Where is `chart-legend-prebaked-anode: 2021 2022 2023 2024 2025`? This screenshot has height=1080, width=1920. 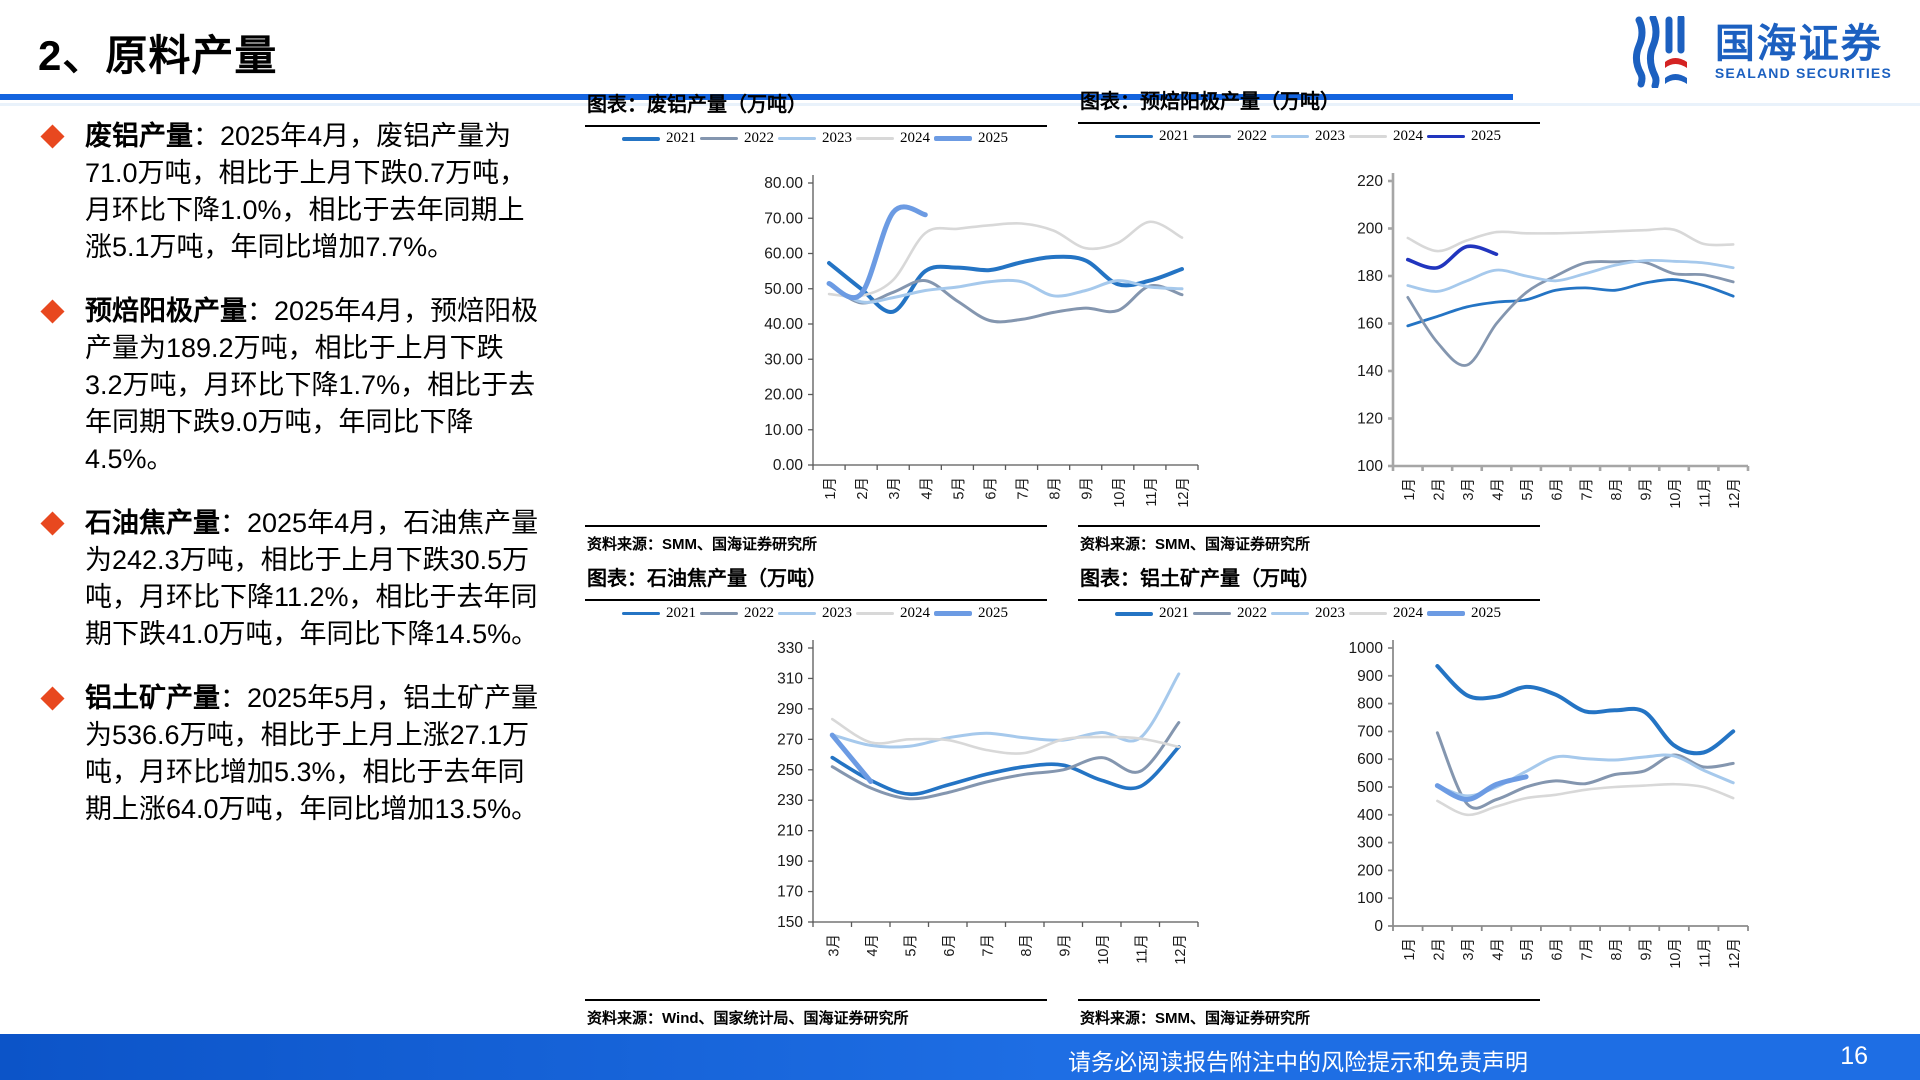 chart-legend-prebaked-anode: 2021 2022 2023 2024 2025 is located at coordinates (1308, 136).